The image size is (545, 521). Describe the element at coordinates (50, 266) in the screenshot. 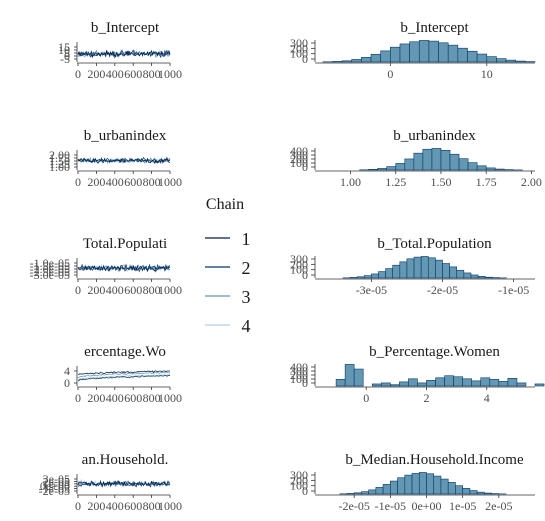

I see `trace-y-tick-label: -1.5e-05` at that location.